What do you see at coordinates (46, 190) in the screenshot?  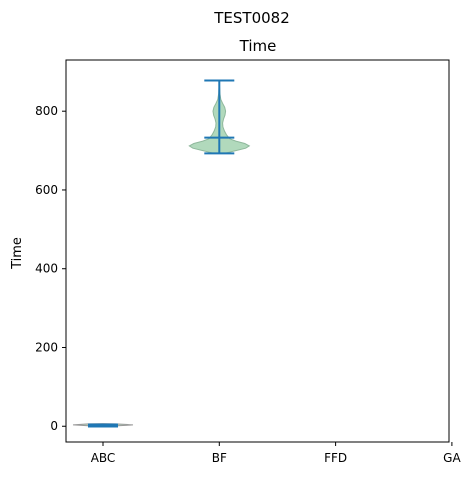 I see `y-tick-label: 600` at bounding box center [46, 190].